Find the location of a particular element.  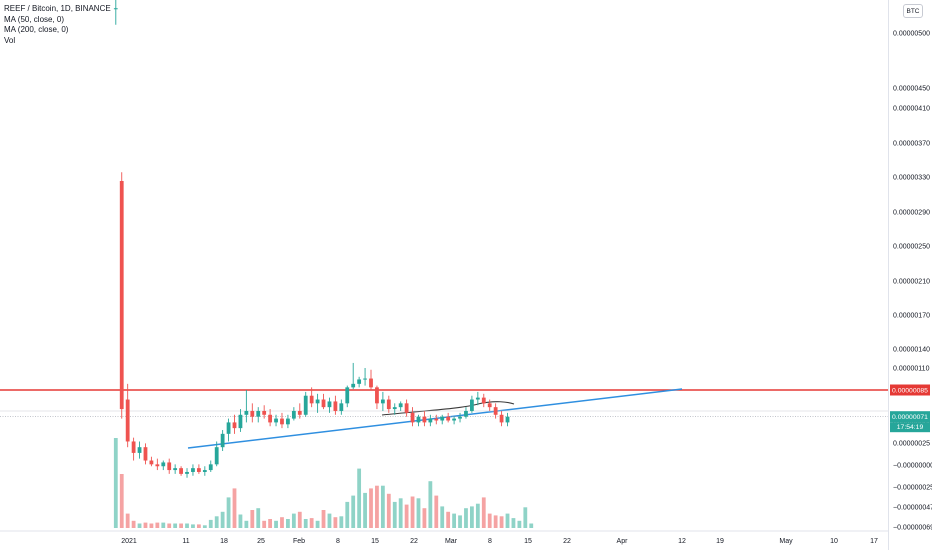

time-tick-label: 12 is located at coordinates (682, 541).